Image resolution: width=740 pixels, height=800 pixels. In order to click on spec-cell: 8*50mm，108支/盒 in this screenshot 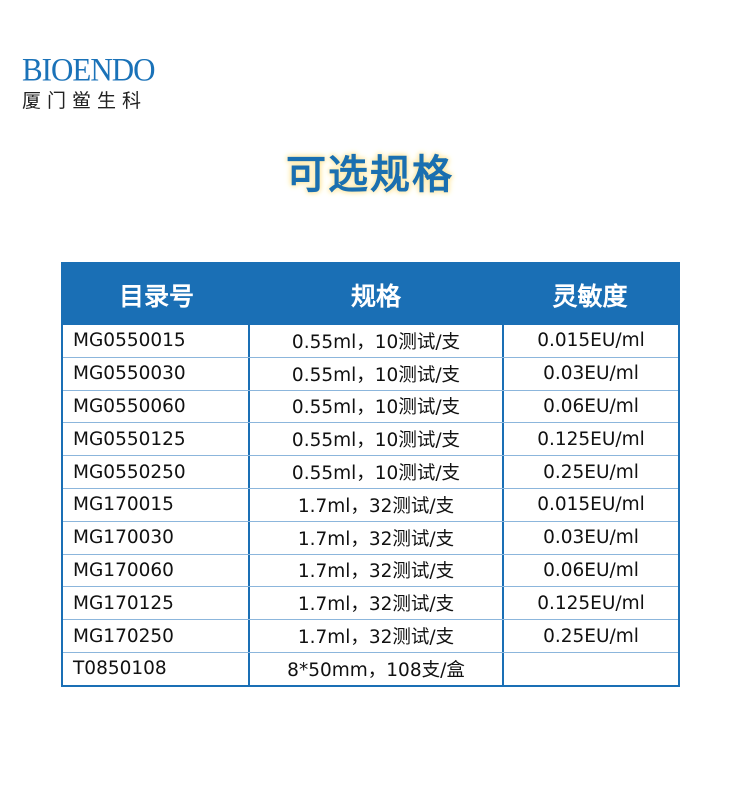, I will do `click(377, 668)`.